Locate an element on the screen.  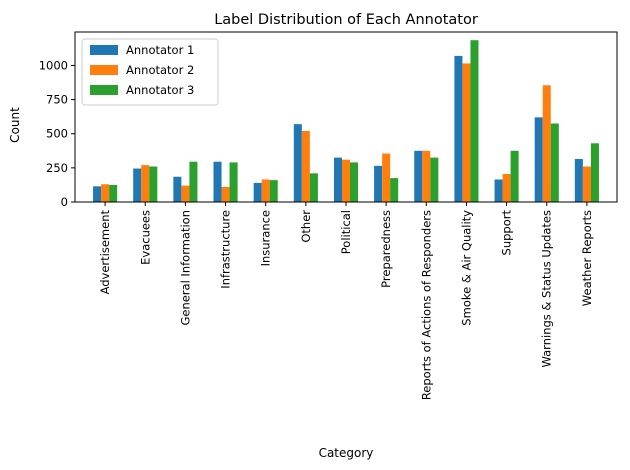
bar-2-advertisement is located at coordinates (105, 193).